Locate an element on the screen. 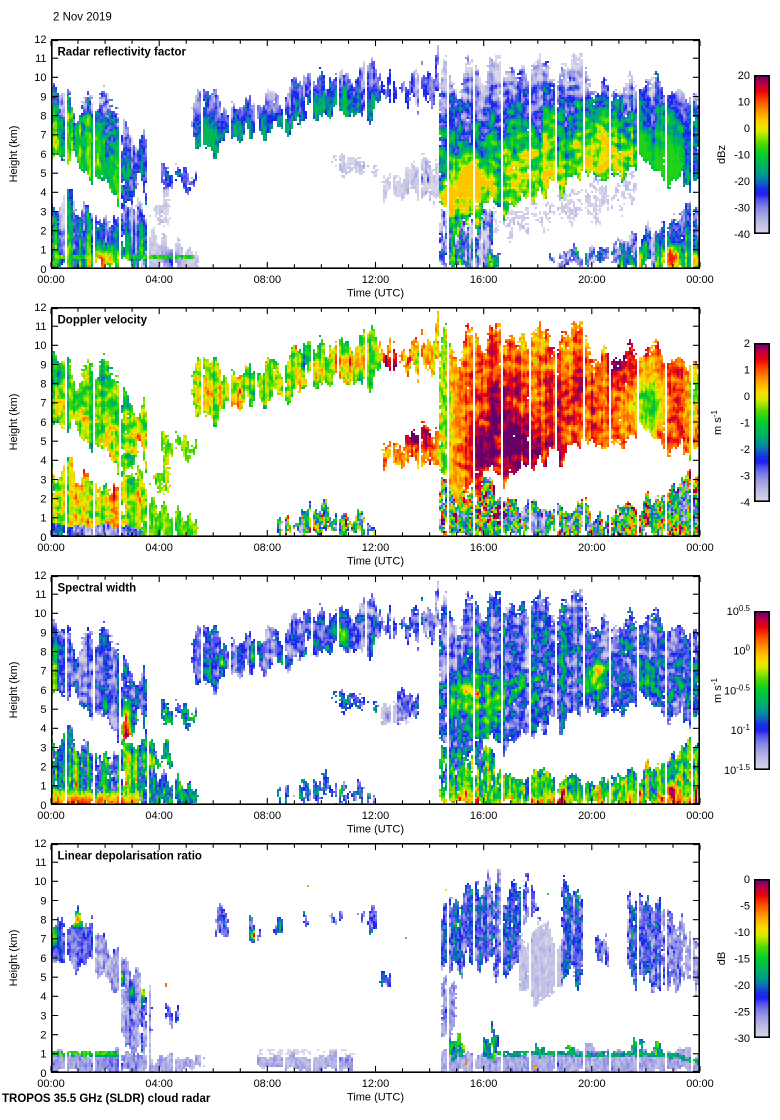  svg-text: 2 Nov 2019 is located at coordinates (82, 18).